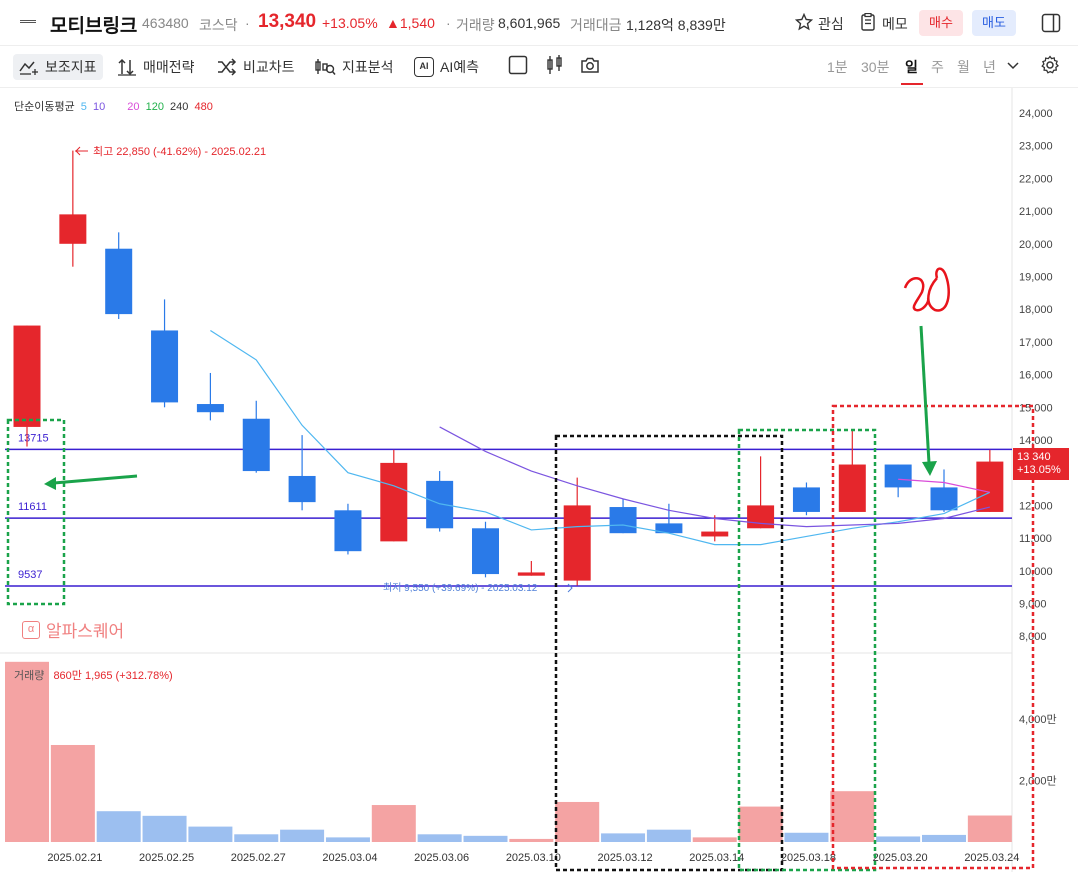 The height and width of the screenshot is (872, 1078). Describe the element at coordinates (115, 106) in the screenshot. I see `ma-legend: 단순이동평균 5 10 20 120 240 480` at that location.